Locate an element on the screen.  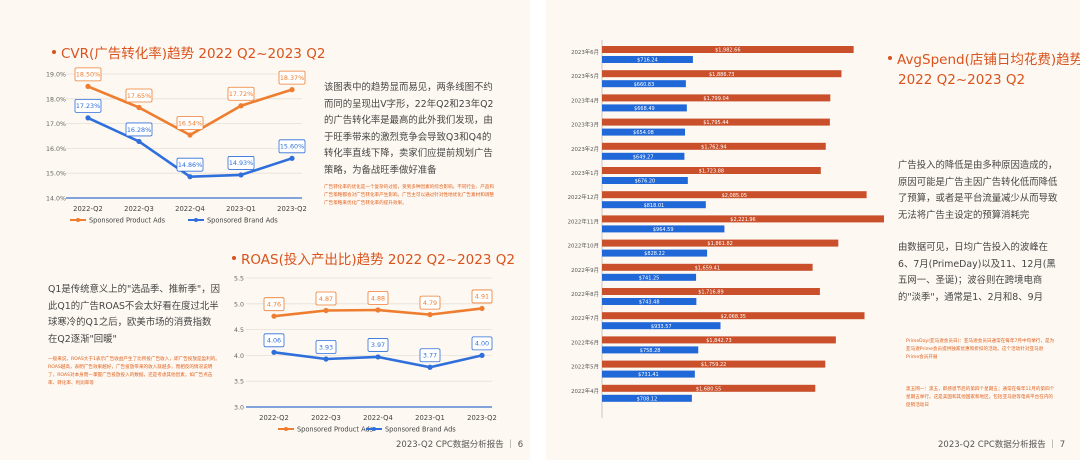
spend-bar-red-label: $1,795.44 is located at coordinates (715, 123).